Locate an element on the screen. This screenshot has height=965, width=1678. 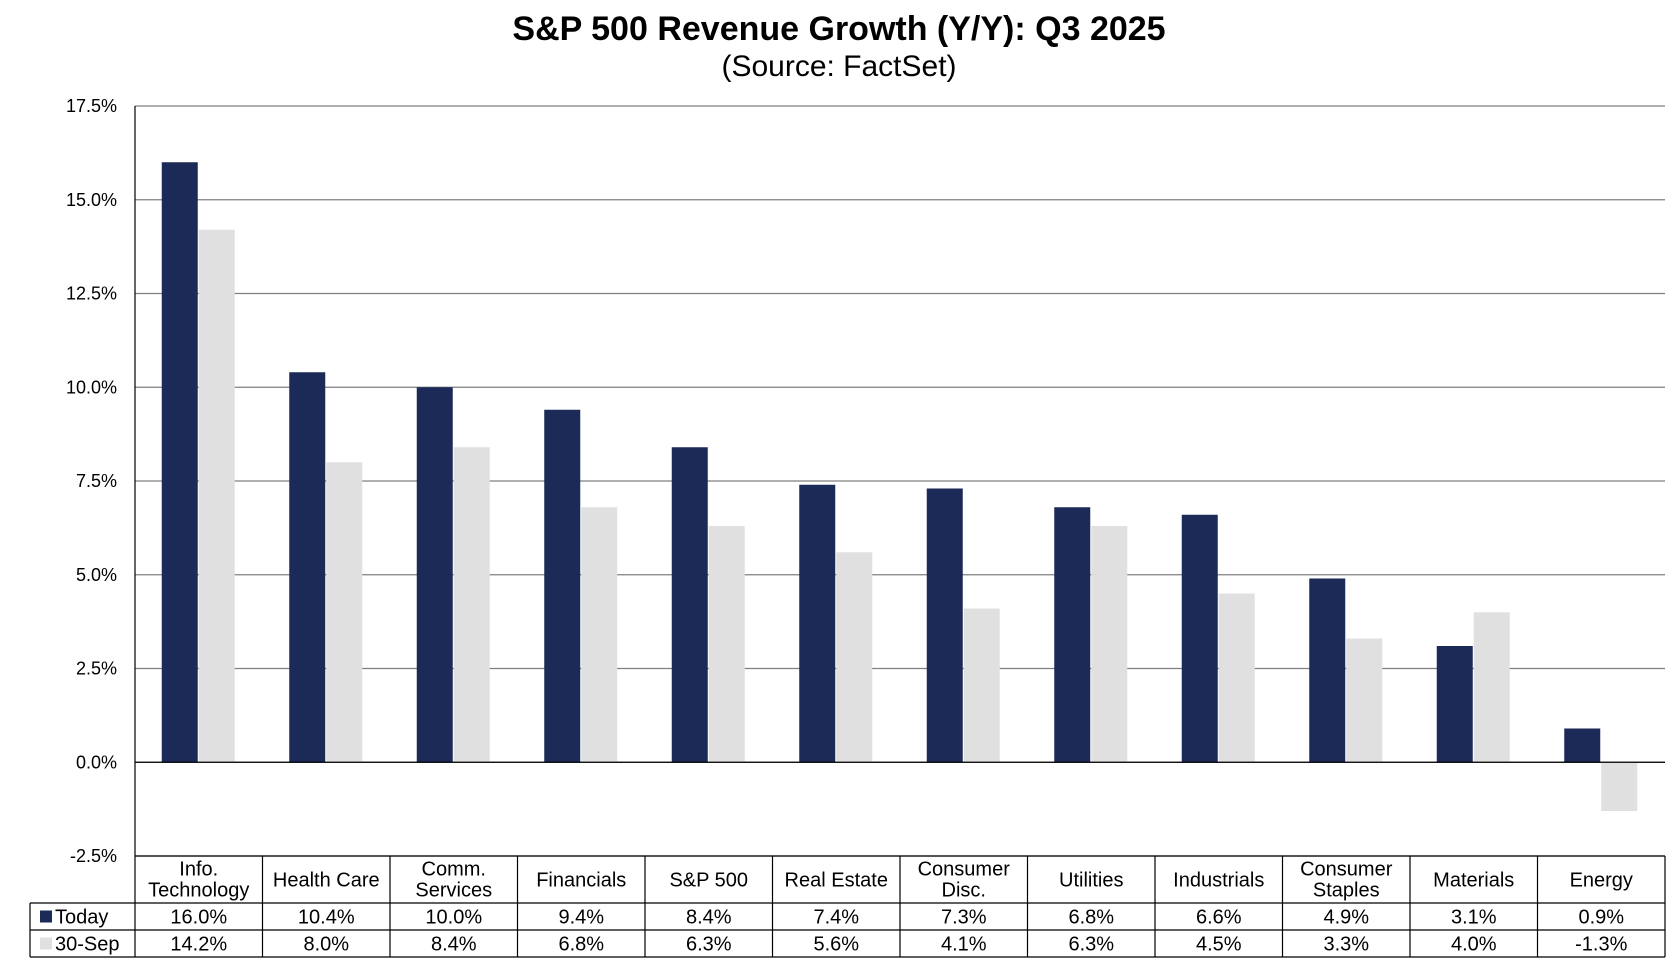
category-label: Utilities is located at coordinates (1091, 881).